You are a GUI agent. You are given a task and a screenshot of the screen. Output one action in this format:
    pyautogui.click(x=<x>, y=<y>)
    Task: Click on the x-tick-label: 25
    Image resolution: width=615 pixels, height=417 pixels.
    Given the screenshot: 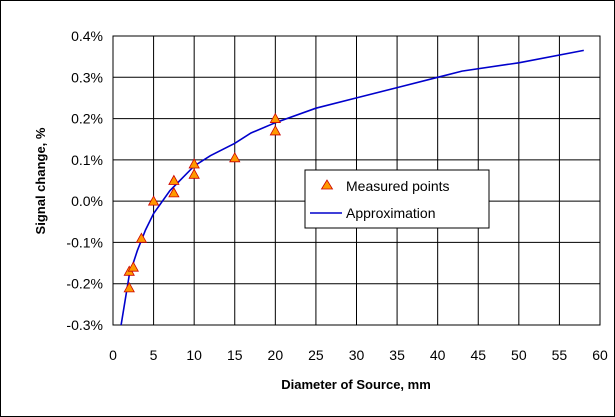 What is the action you would take?
    pyautogui.click(x=316, y=355)
    